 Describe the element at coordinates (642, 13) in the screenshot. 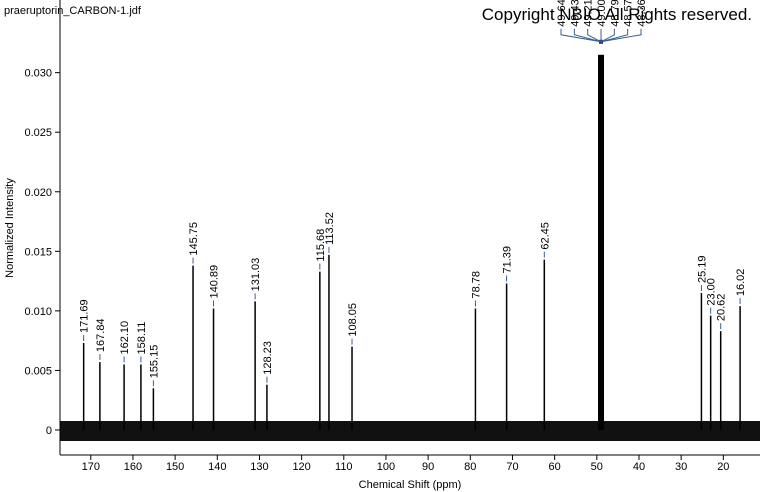

I see `solvent-label: 48.36` at that location.